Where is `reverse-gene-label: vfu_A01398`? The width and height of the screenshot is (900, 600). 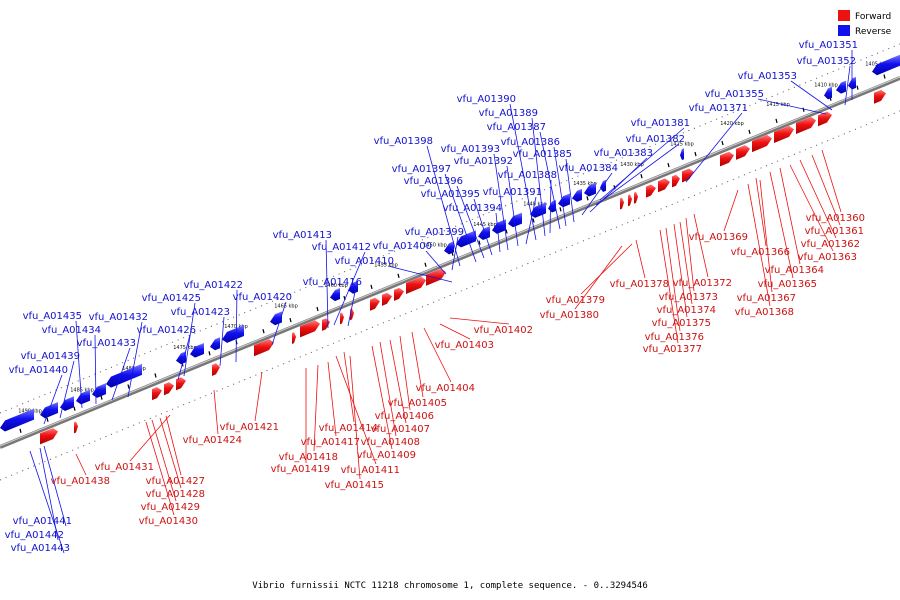
reverse-gene-label: vfu_A01398 is located at coordinates (417, 201).